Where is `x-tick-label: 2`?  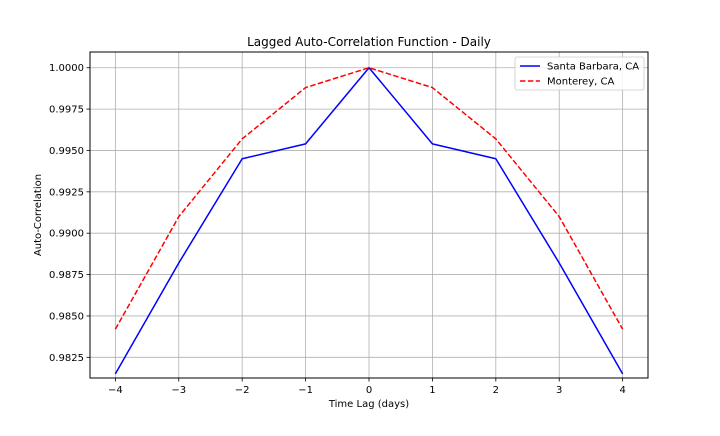 x-tick-label: 2 is located at coordinates (496, 390).